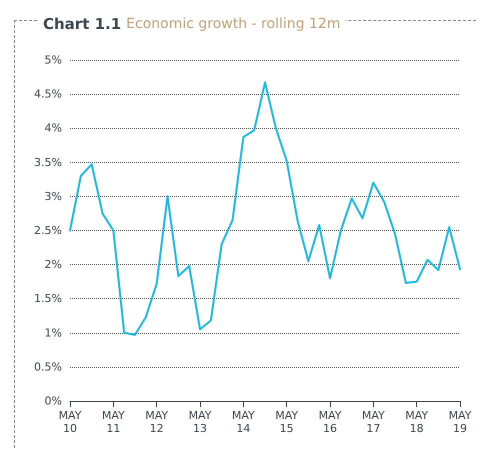 Image resolution: width=486 pixels, height=457 pixels. I want to click on x-tick-label: MAY 18, so click(416, 422).